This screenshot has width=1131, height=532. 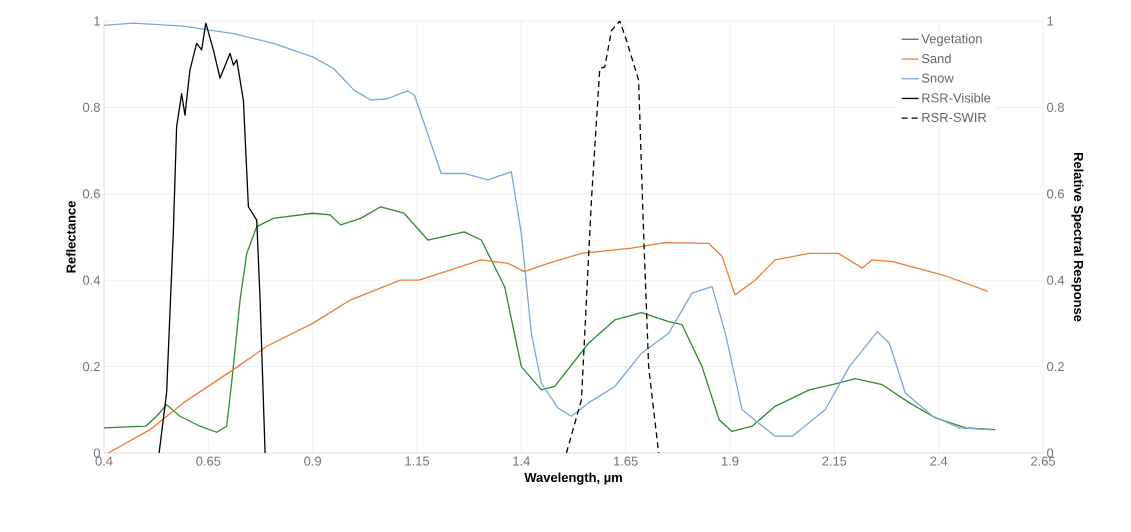 What do you see at coordinates (91, 367) in the screenshot?
I see `y-tick-label: 0.2` at bounding box center [91, 367].